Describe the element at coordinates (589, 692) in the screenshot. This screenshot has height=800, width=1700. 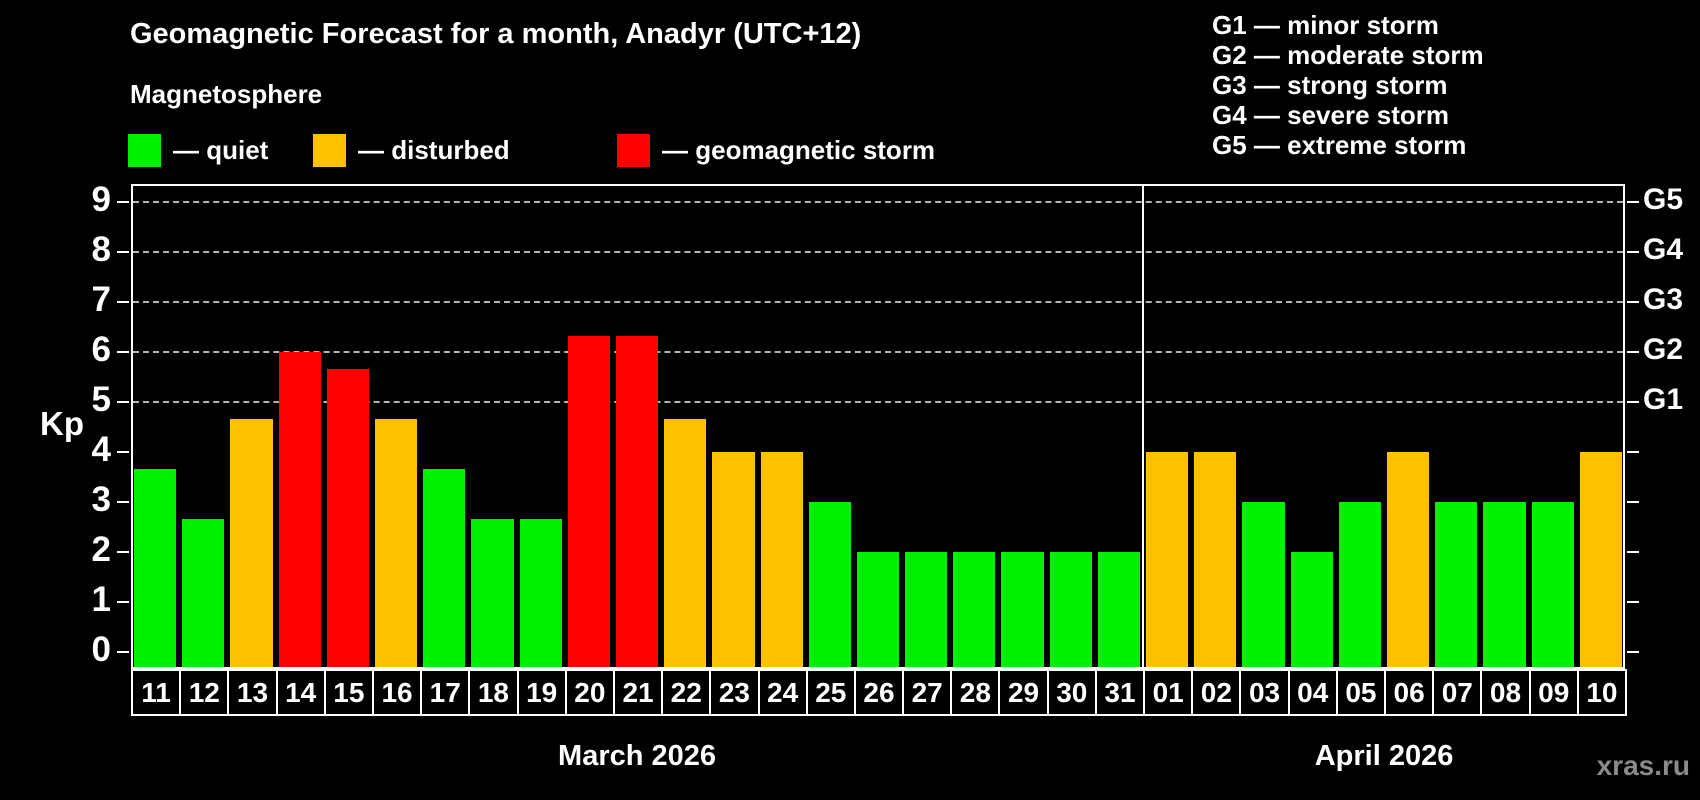
I see `day-label-box: 20` at that location.